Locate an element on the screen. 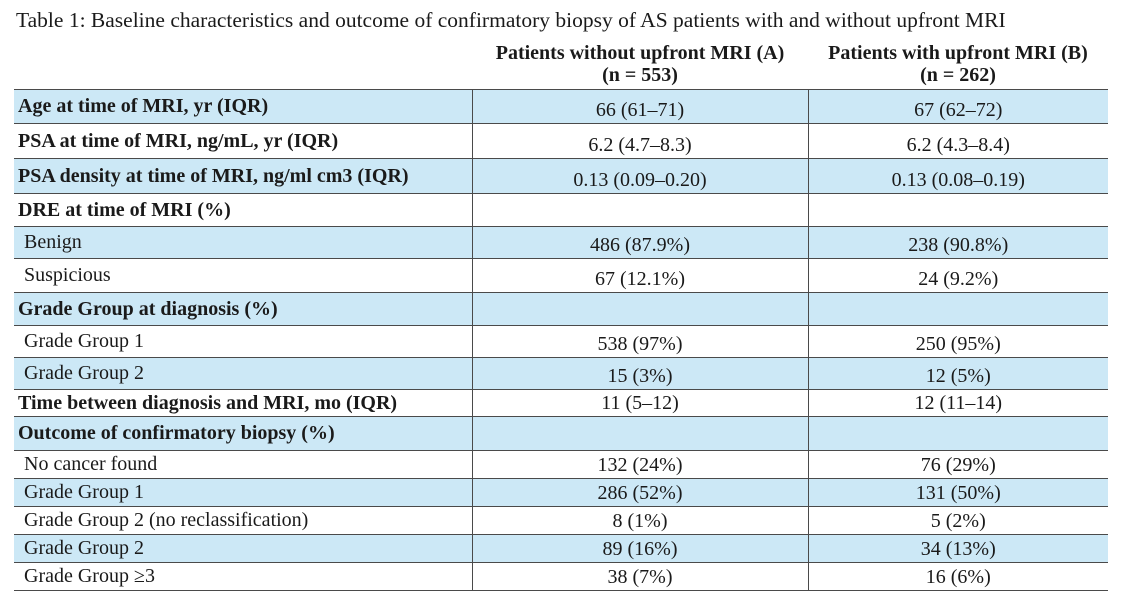 This screenshot has width=1129, height=613. column-header-n: (n = 553) is located at coordinates (640, 75).